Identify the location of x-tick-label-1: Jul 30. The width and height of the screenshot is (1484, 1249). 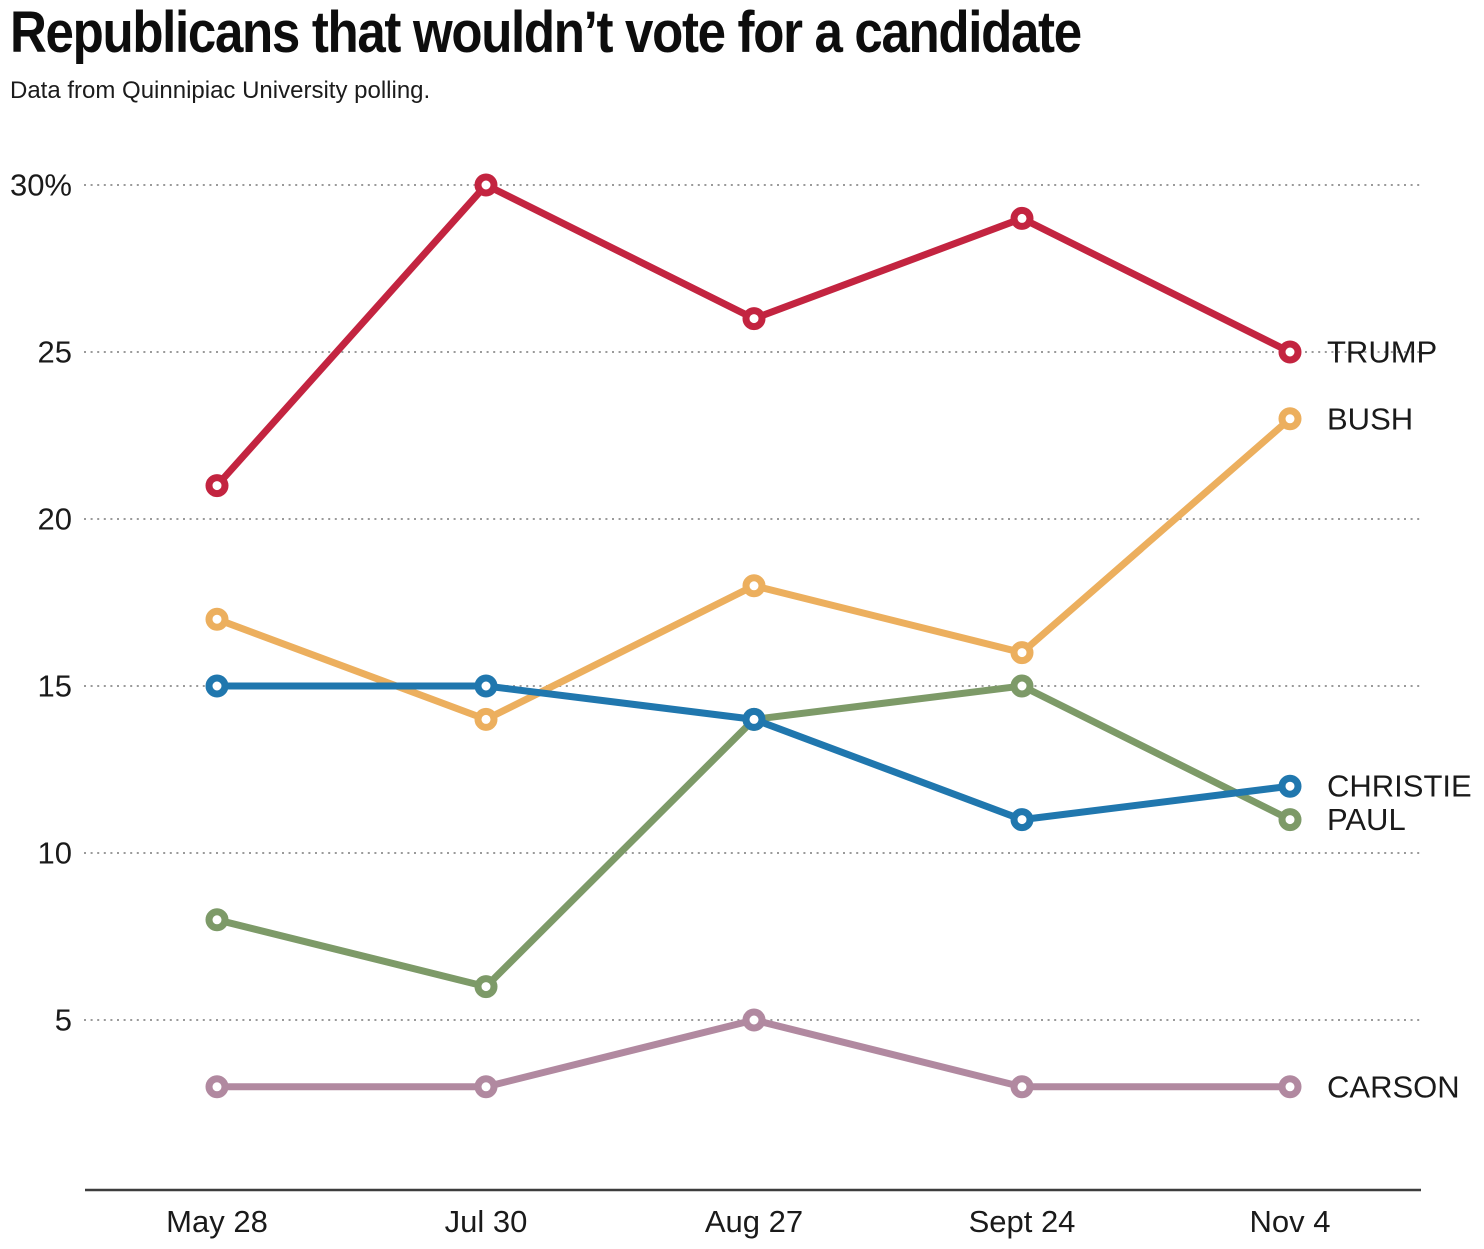
(486, 1221).